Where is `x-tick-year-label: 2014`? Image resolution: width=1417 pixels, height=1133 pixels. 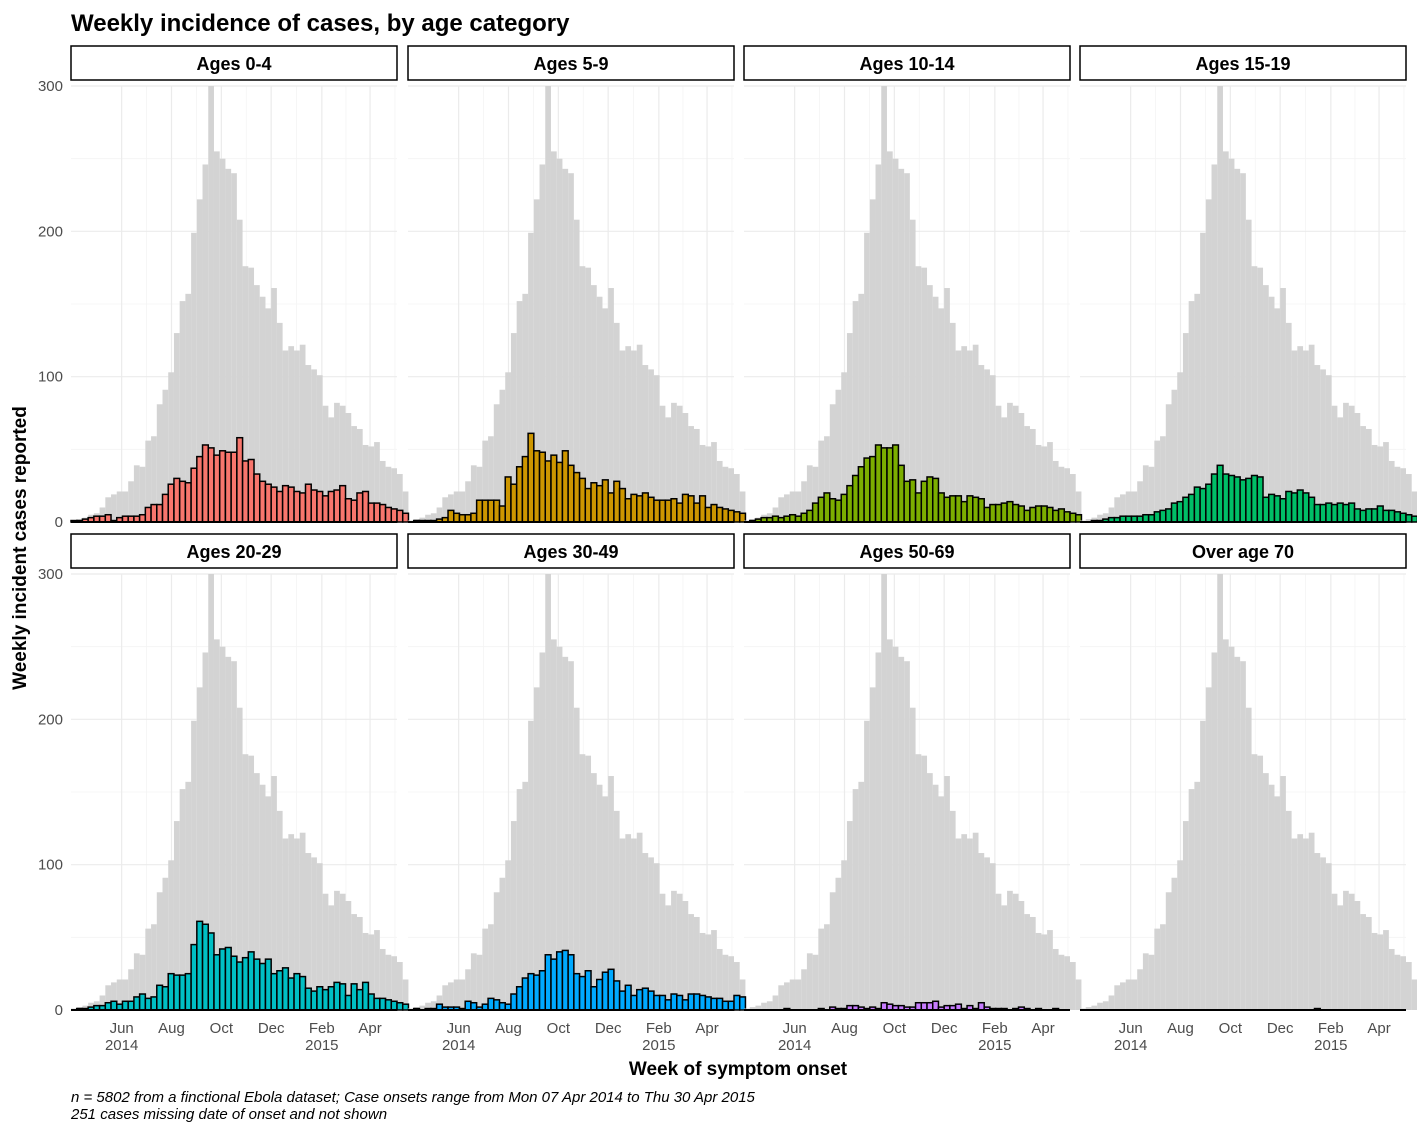
x-tick-year-label: 2014 is located at coordinates (121, 1045).